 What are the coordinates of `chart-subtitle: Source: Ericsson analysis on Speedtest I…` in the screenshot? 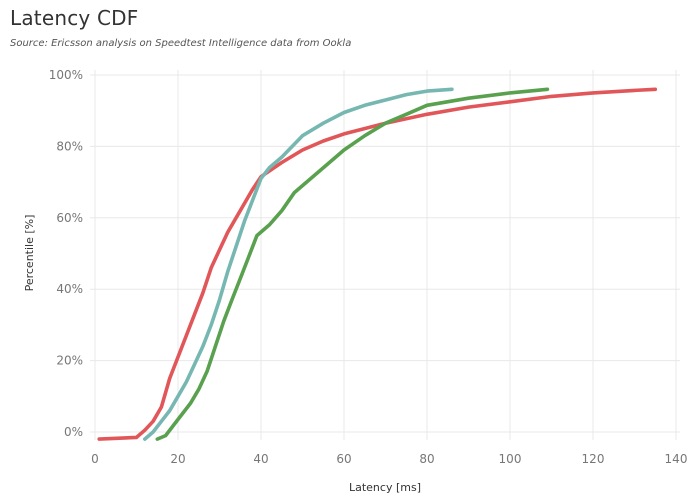 It's located at (181, 43).